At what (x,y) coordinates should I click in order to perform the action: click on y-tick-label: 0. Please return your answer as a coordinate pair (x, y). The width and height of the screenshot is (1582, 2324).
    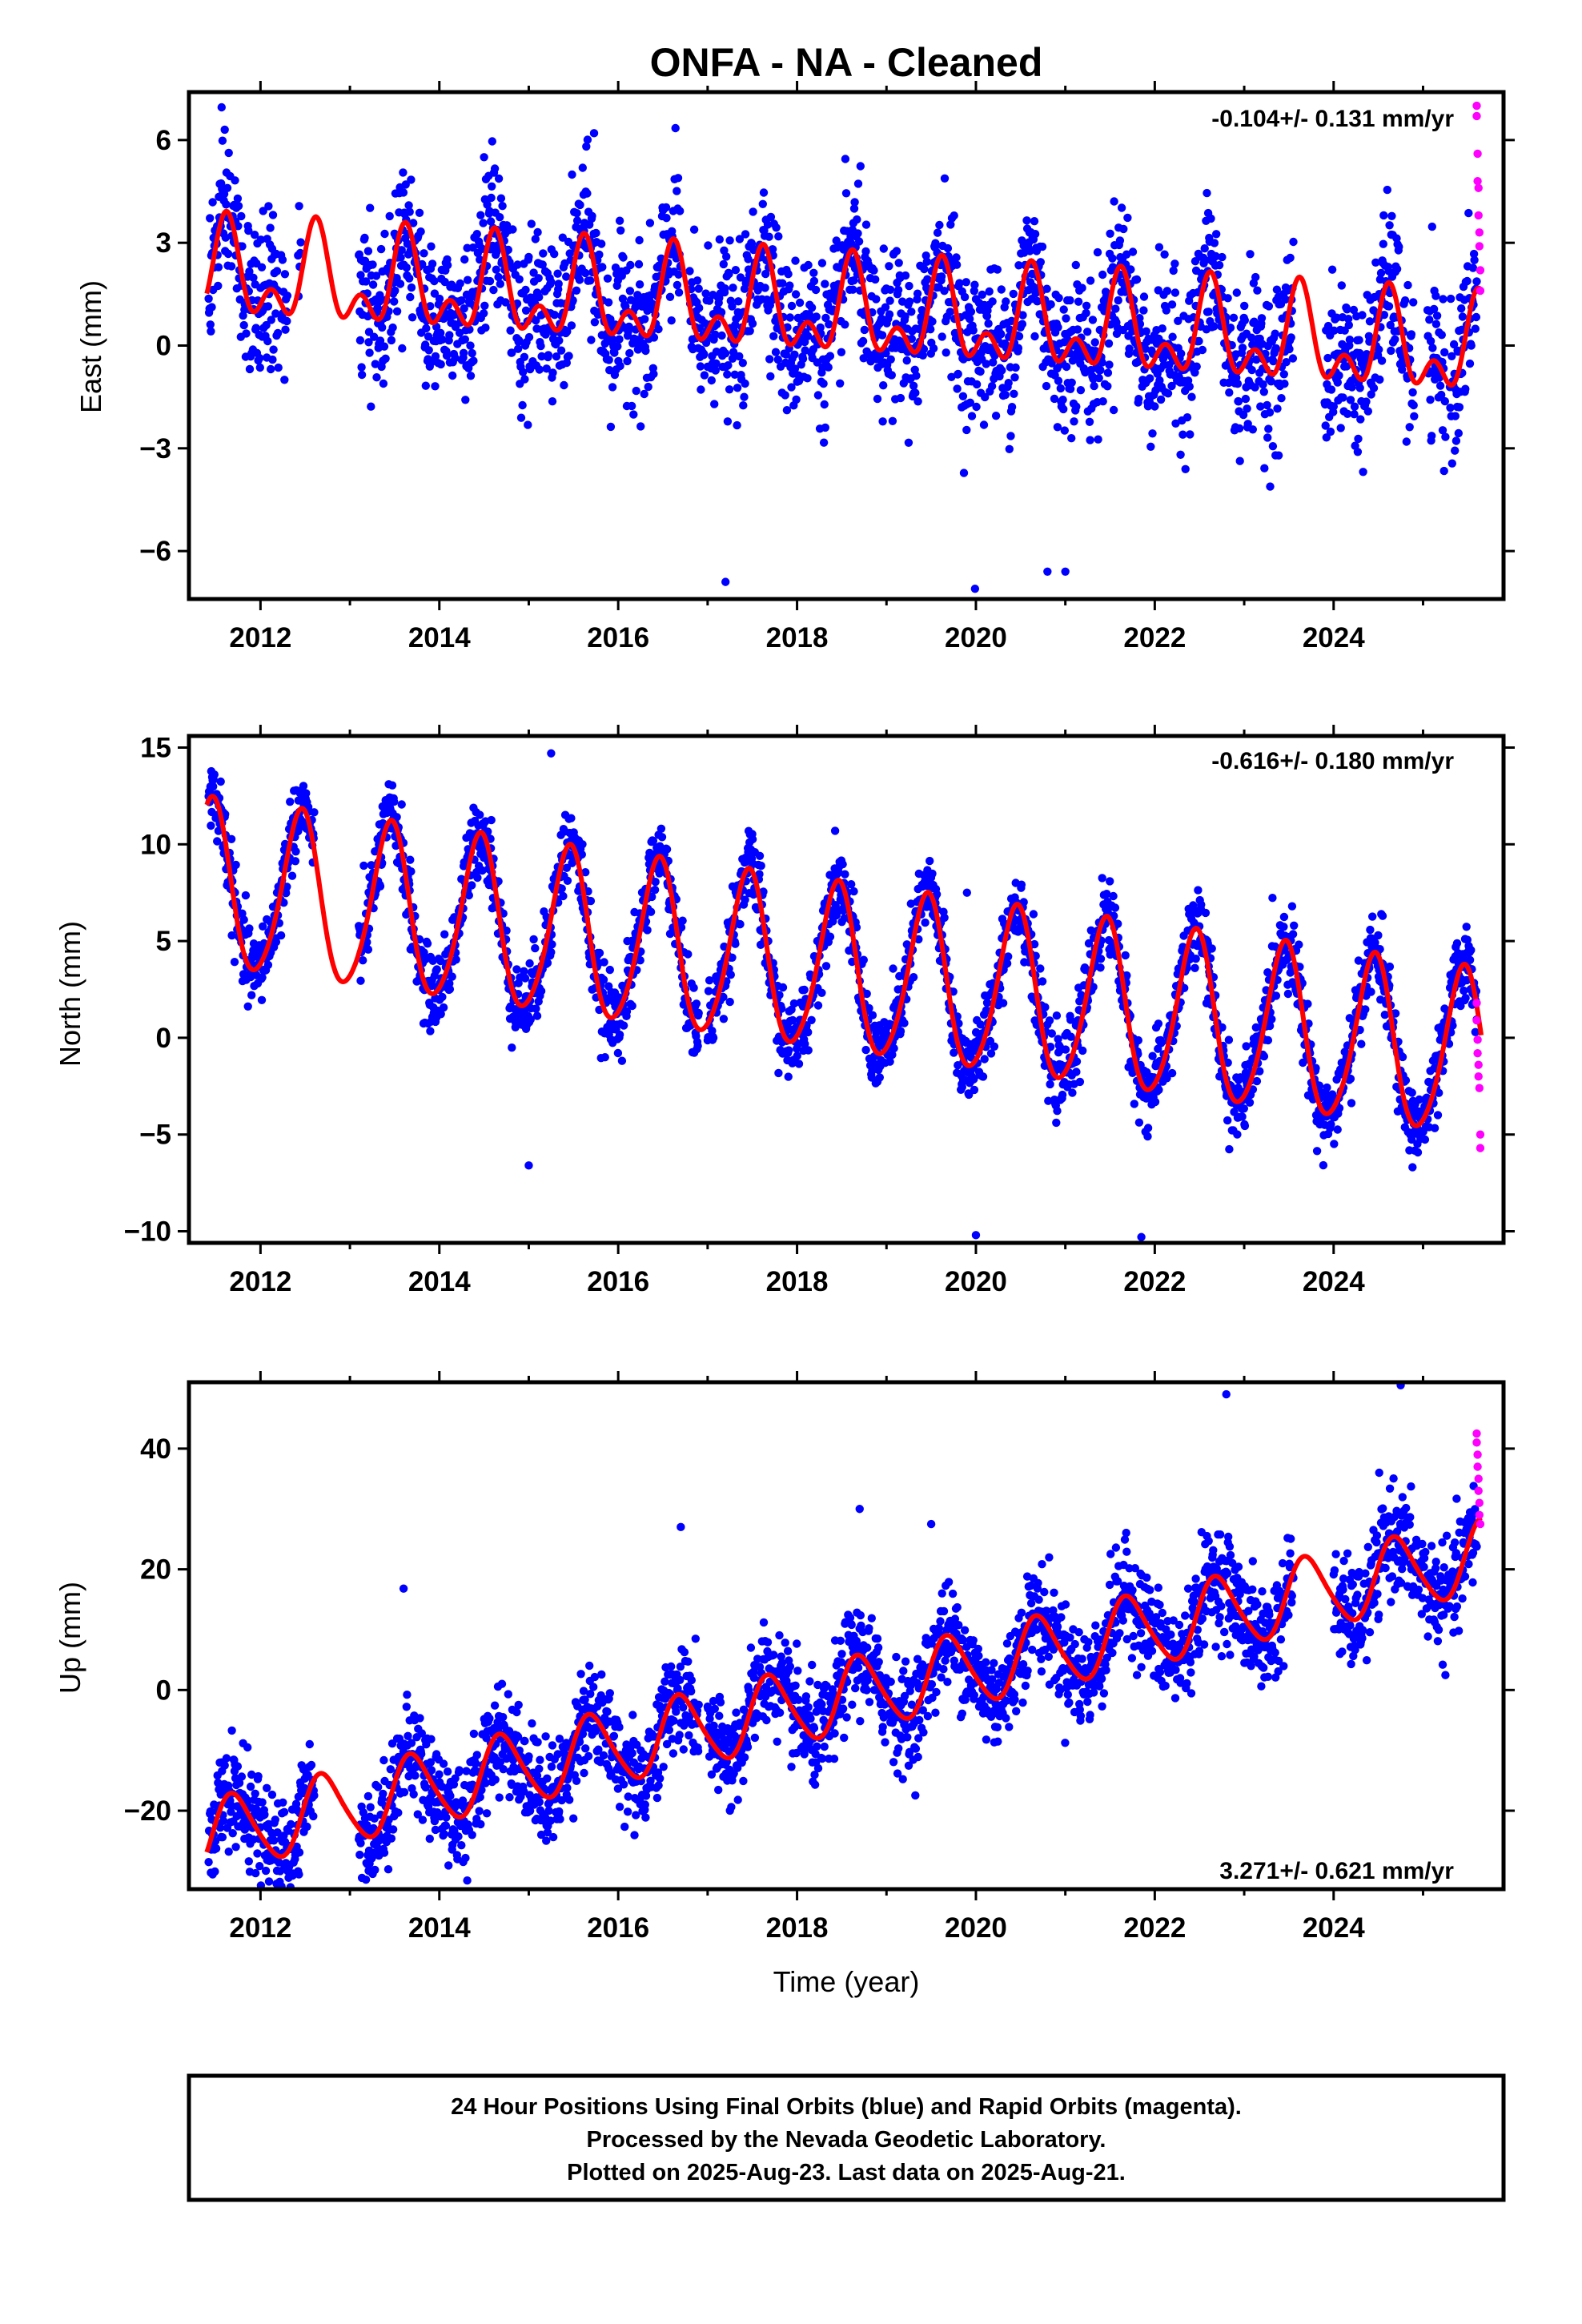
    Looking at the image, I should click on (164, 346).